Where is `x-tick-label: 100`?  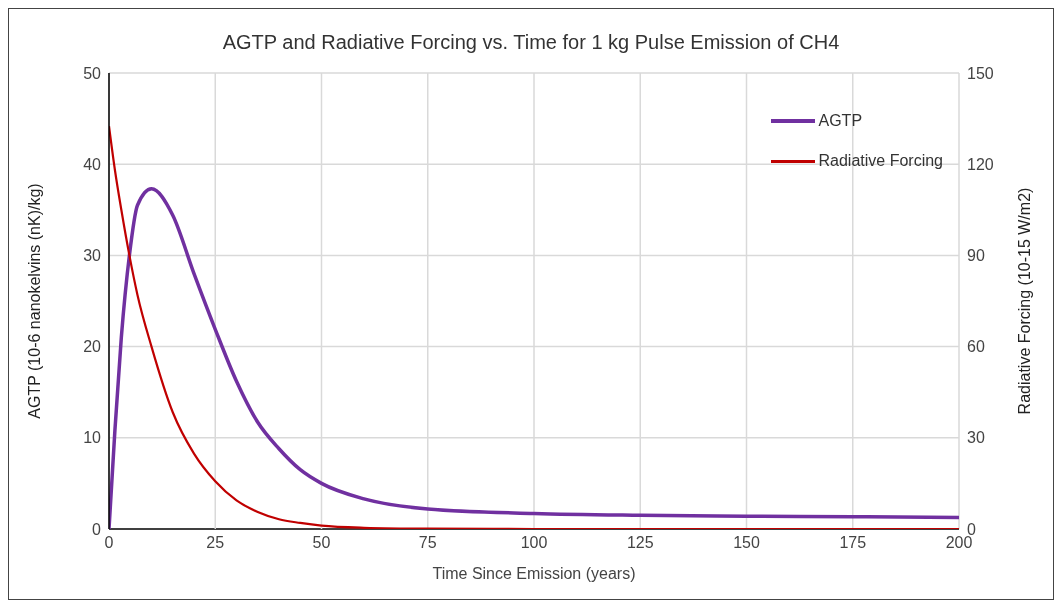 x-tick-label: 100 is located at coordinates (534, 543).